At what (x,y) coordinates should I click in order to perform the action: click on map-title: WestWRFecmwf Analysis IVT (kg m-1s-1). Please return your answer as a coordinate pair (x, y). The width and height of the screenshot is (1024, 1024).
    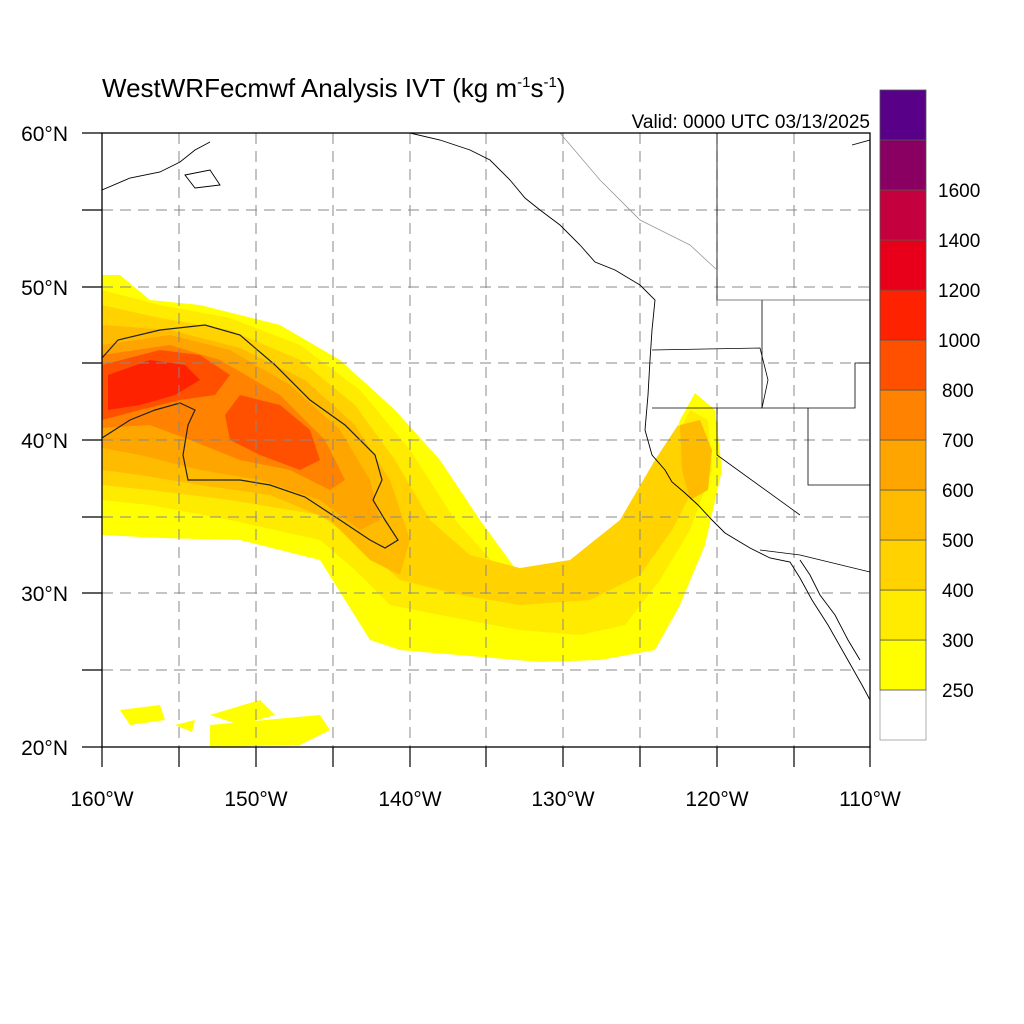
    Looking at the image, I should click on (333, 88).